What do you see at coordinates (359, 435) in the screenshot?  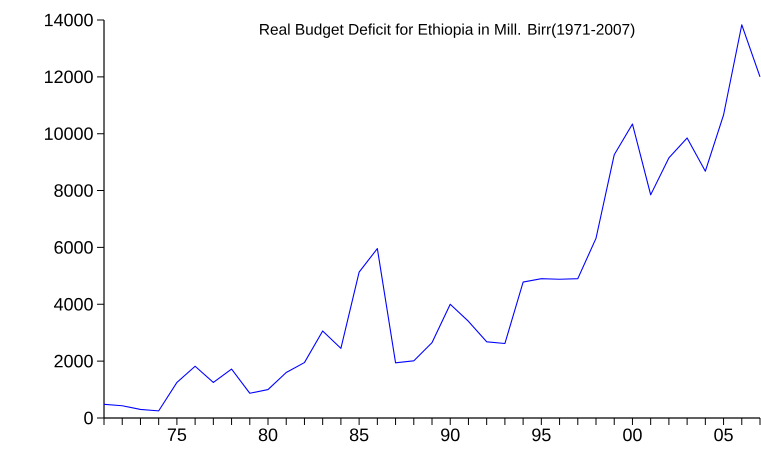 I see `x-tick-label: 85` at bounding box center [359, 435].